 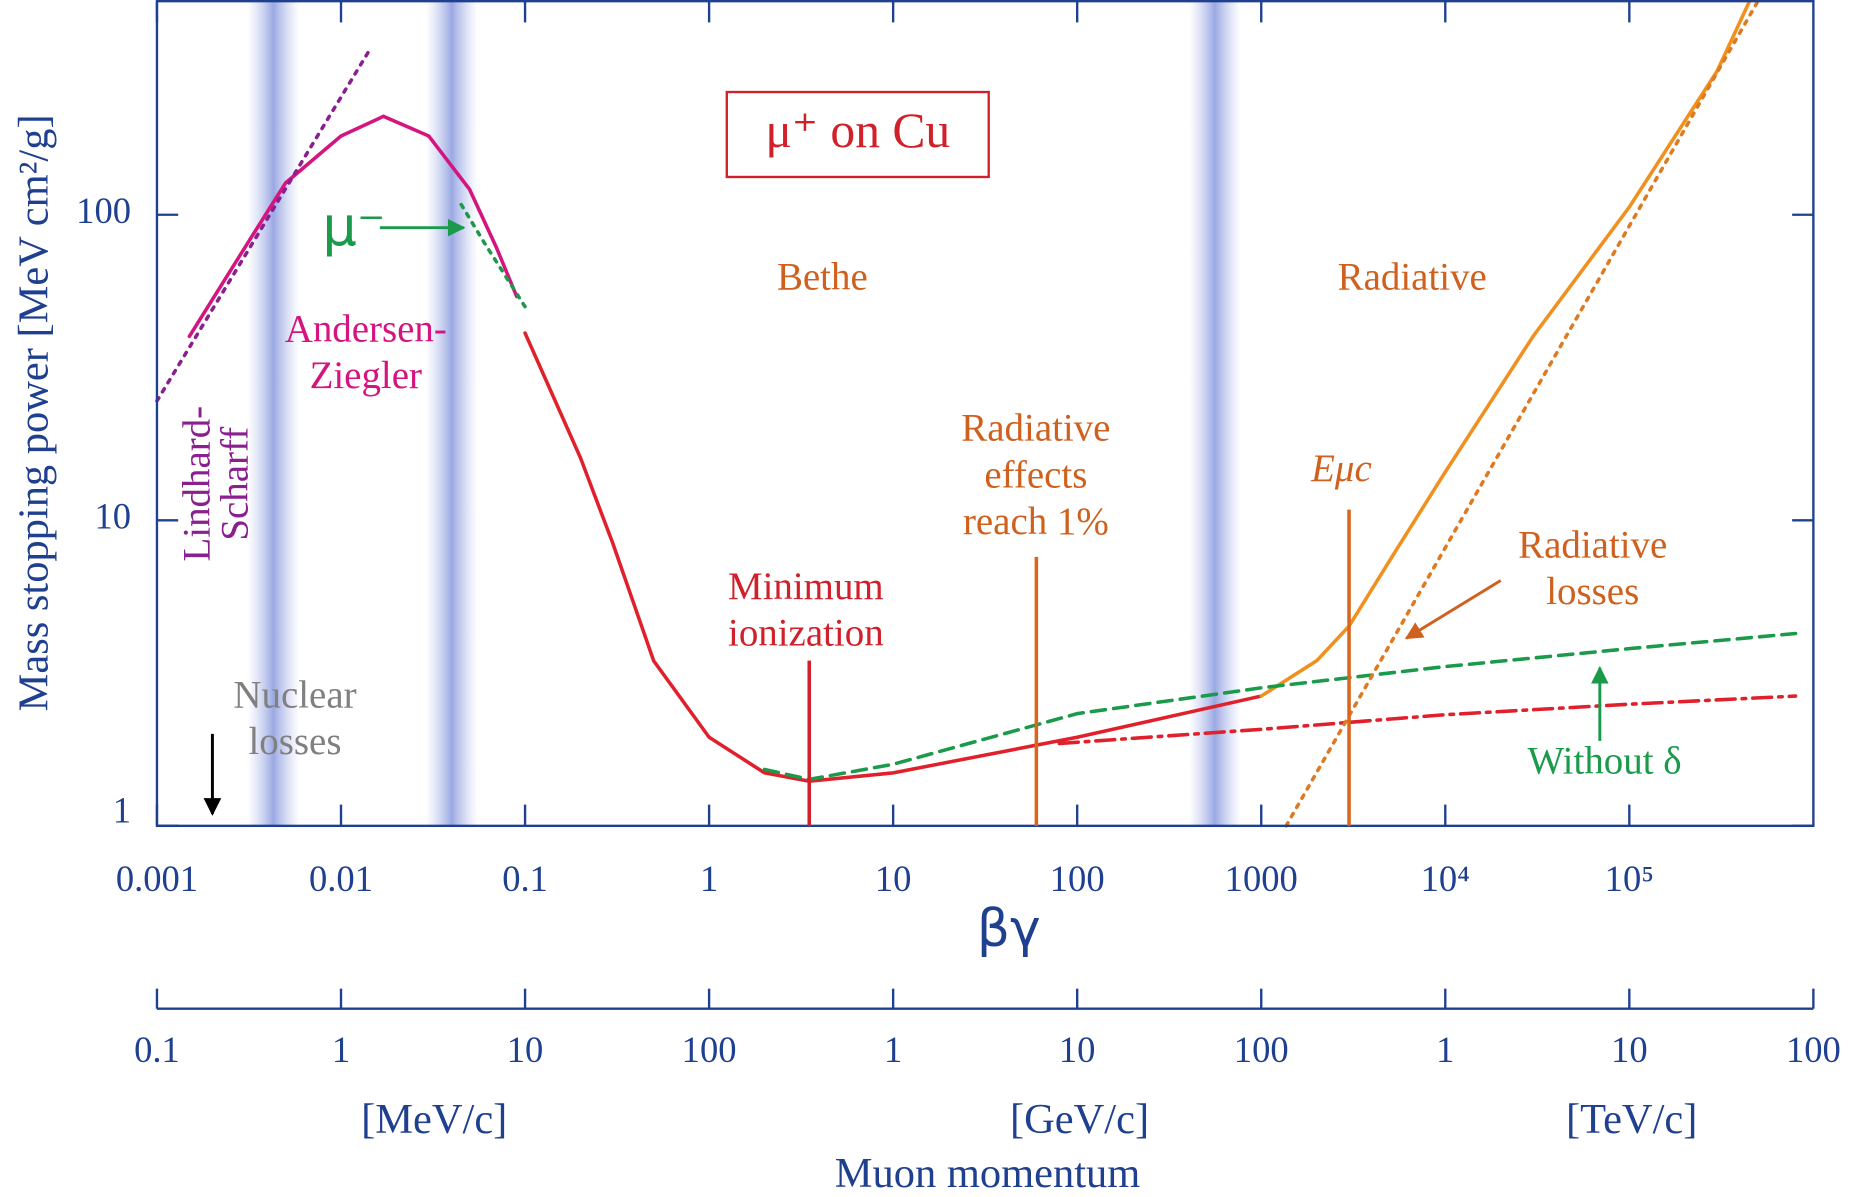 What do you see at coordinates (1605, 760) in the screenshot?
I see `annotation: Without δ` at bounding box center [1605, 760].